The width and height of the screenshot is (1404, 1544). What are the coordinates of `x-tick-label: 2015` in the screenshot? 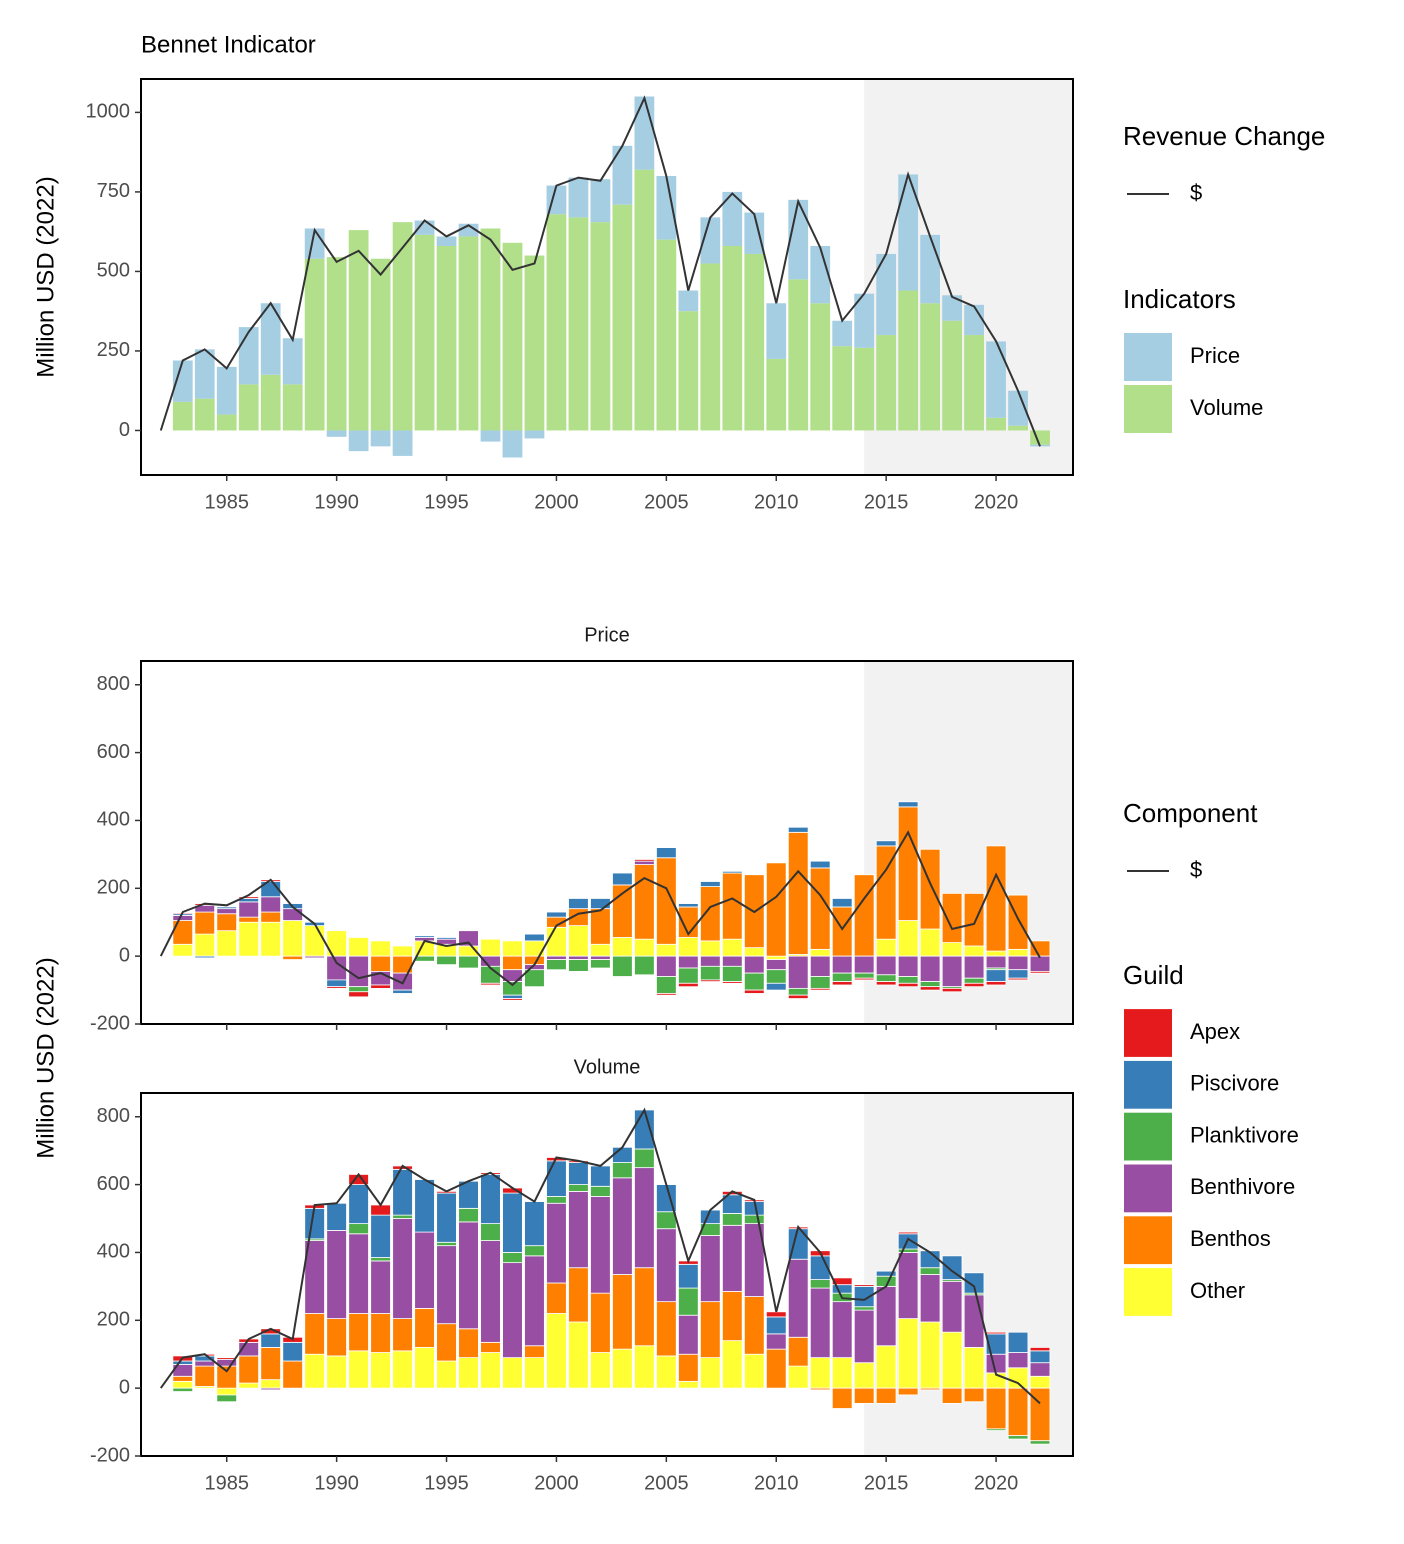 It's located at (886, 1483).